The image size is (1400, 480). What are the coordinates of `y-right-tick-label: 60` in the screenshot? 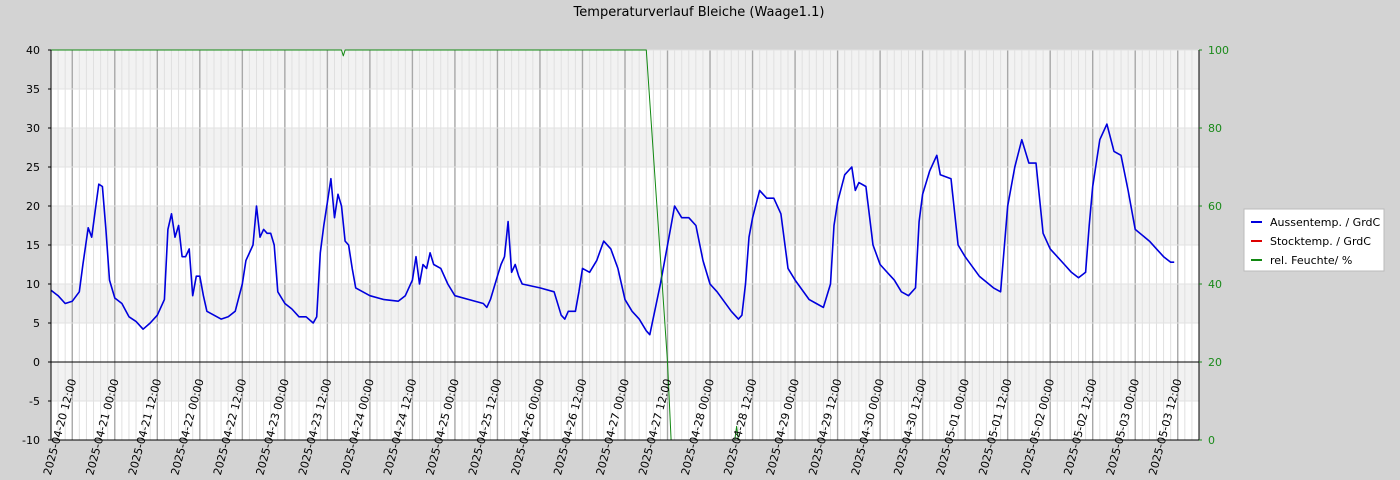 It's located at (1215, 206).